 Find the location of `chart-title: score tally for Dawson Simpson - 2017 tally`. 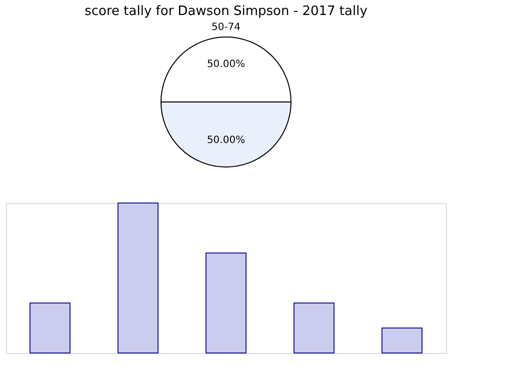

chart-title: score tally for Dawson Simpson - 2017 tally is located at coordinates (226, 11).